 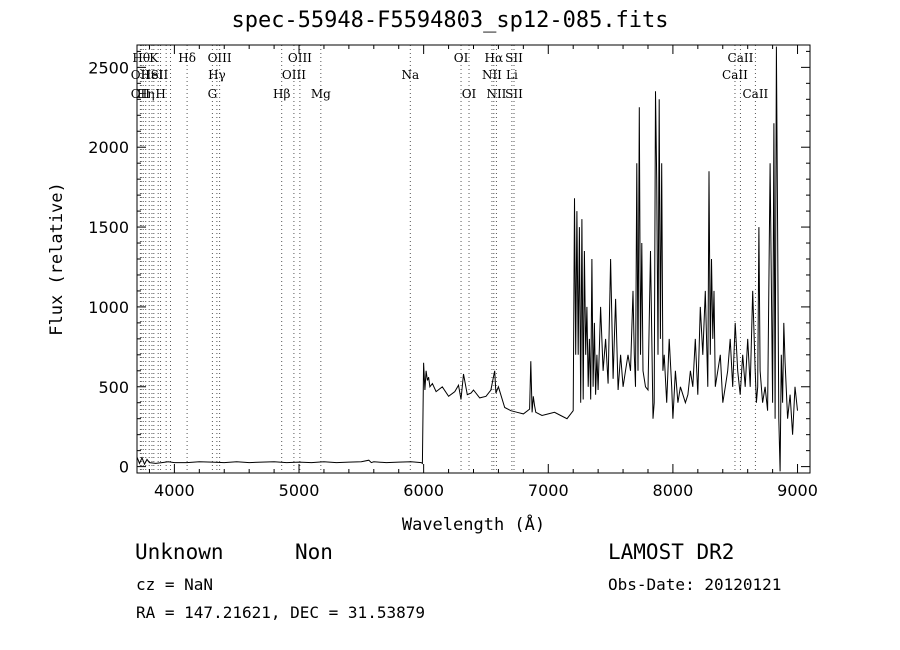 I want to click on spectral-line-label: Mg, so click(x=321, y=94).